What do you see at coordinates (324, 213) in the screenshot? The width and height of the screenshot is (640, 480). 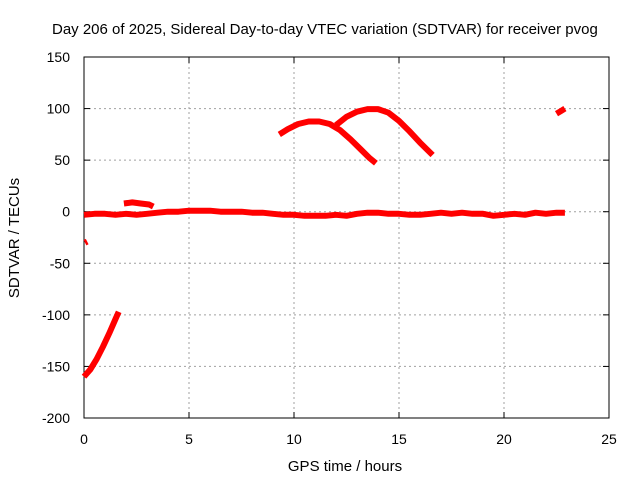 I see `series-baseline` at bounding box center [324, 213].